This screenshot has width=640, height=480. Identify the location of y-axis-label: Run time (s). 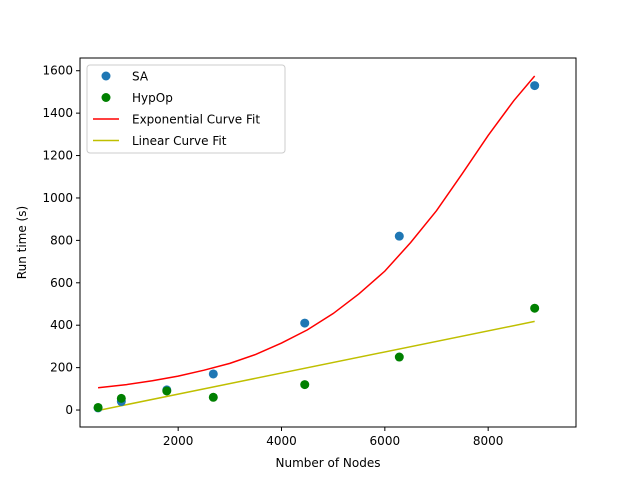
(22, 242).